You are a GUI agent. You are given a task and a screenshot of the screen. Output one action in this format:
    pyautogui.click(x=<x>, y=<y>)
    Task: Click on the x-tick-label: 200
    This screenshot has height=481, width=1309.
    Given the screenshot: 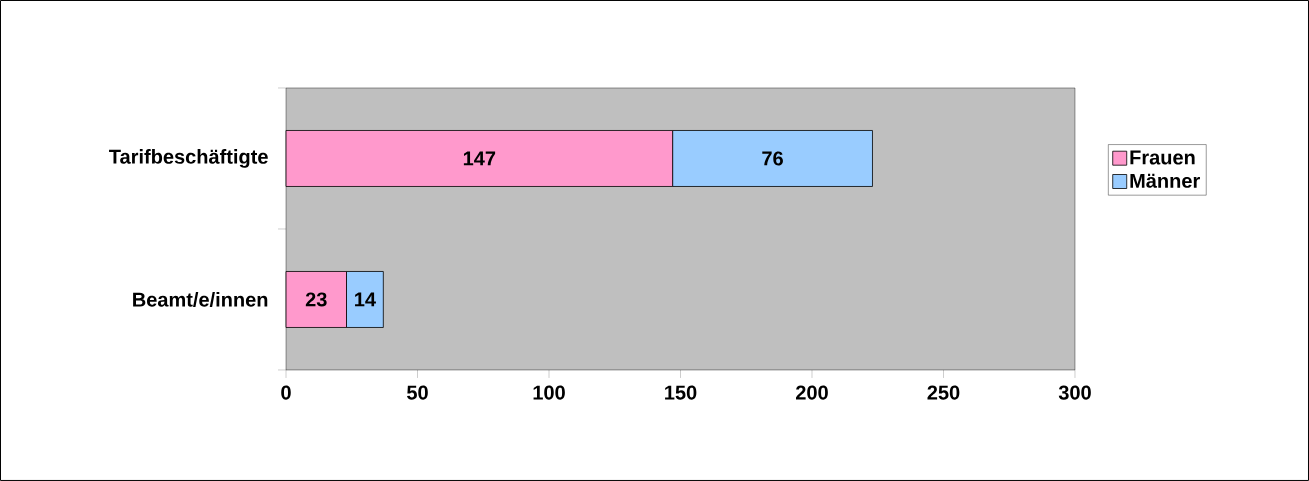 What is the action you would take?
    pyautogui.click(x=812, y=392)
    